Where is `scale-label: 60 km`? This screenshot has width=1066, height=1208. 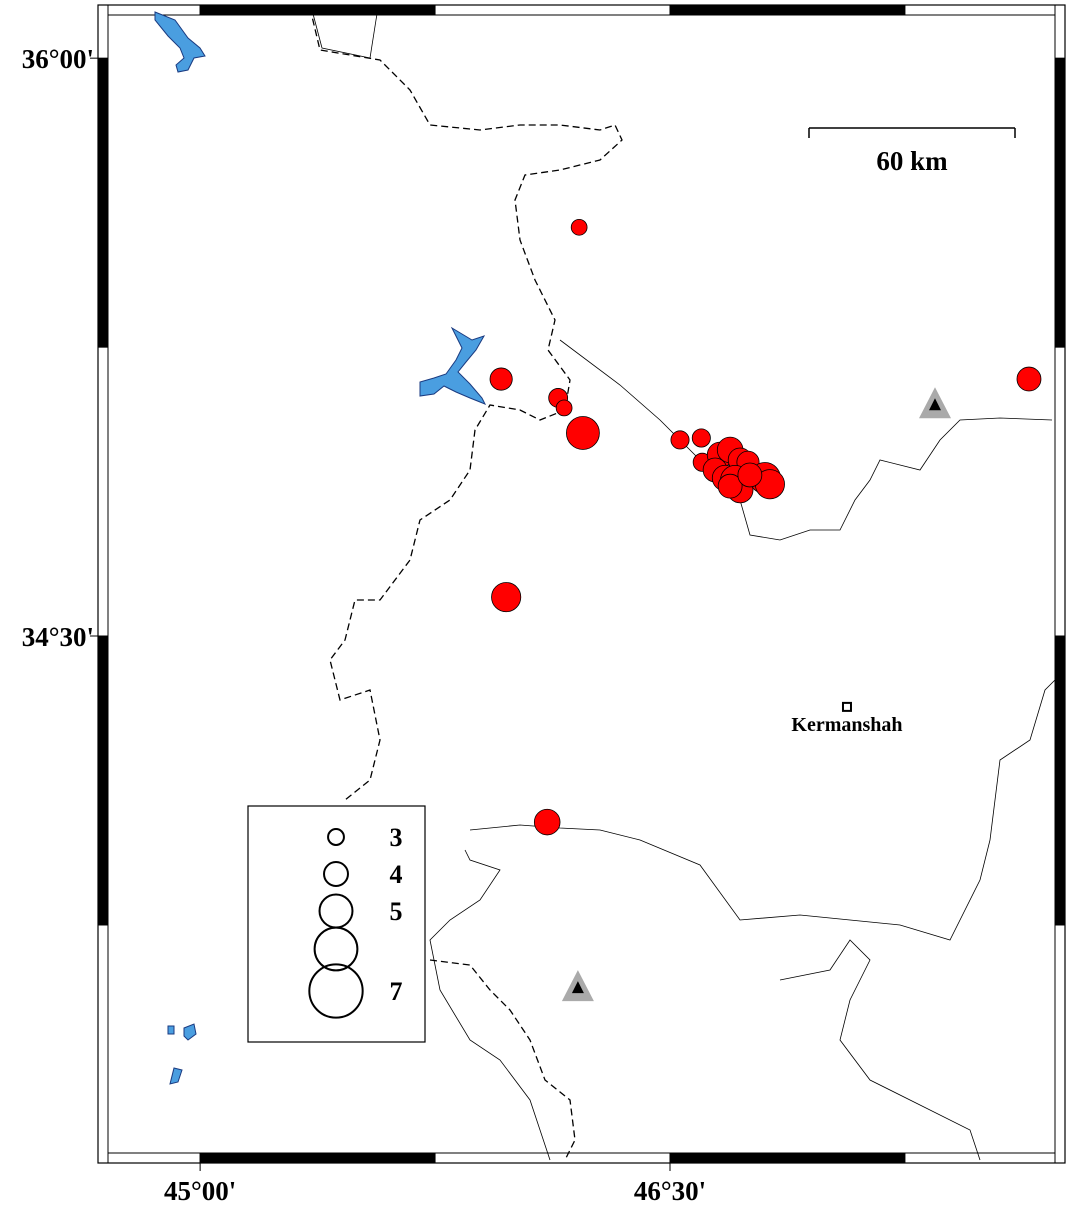
scale-label: 60 km is located at coordinates (912, 161).